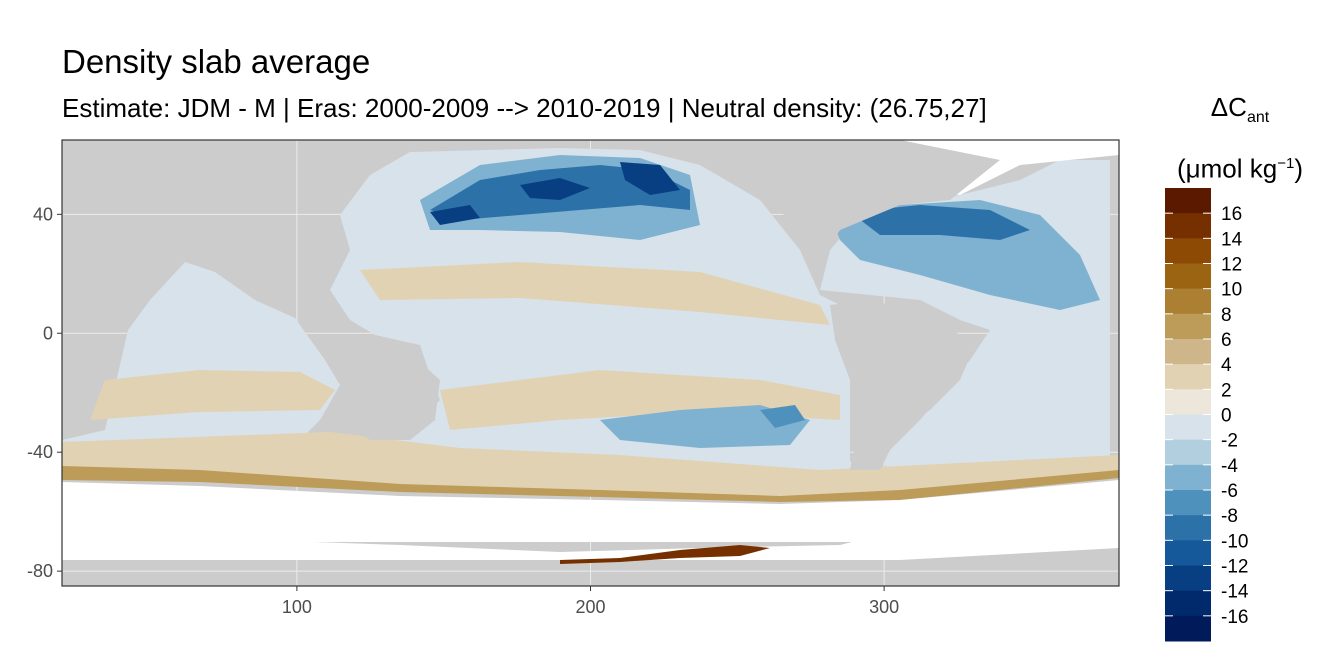 This screenshot has height=672, width=1344. I want to click on colorbar-label: -6, so click(1229, 491).